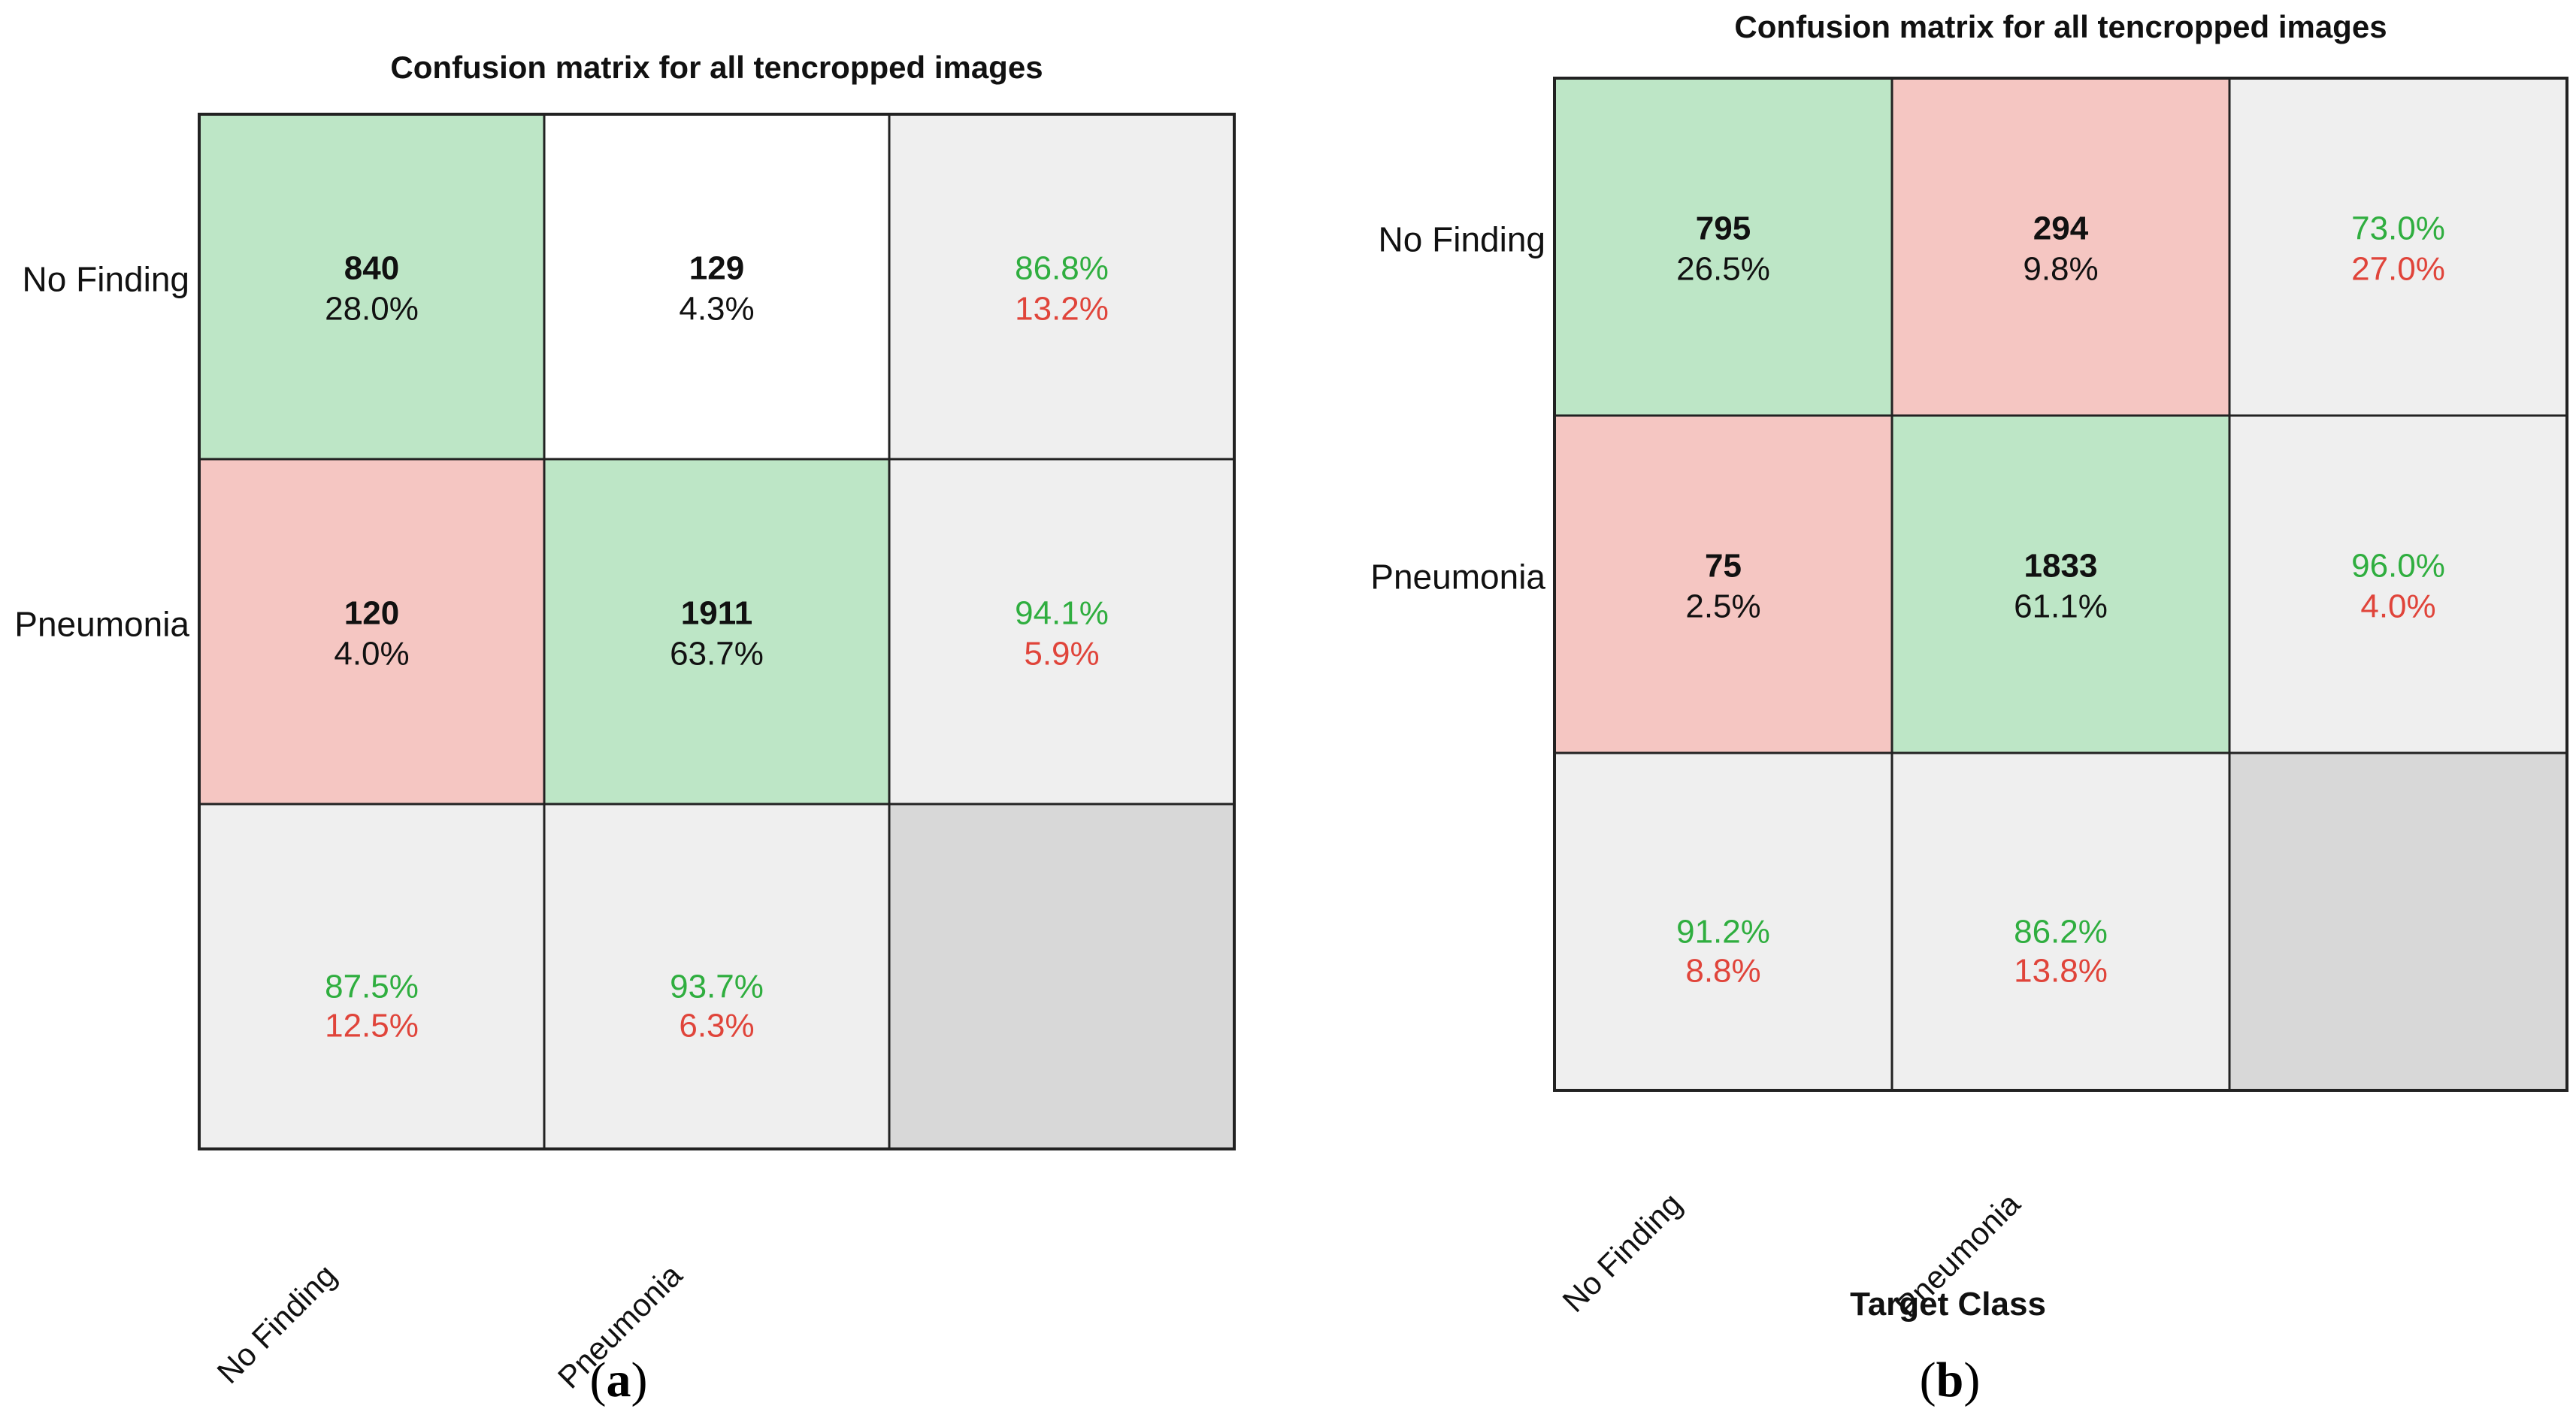  What do you see at coordinates (1062, 613) in the screenshot?
I see `row-summary-correct: 94.1%` at bounding box center [1062, 613].